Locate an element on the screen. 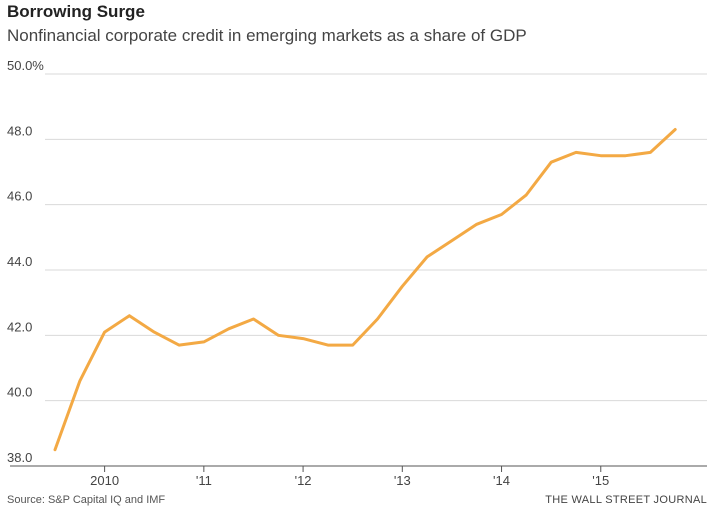 This screenshot has height=515, width=719. y-tick-label: 46.0 is located at coordinates (19, 196).